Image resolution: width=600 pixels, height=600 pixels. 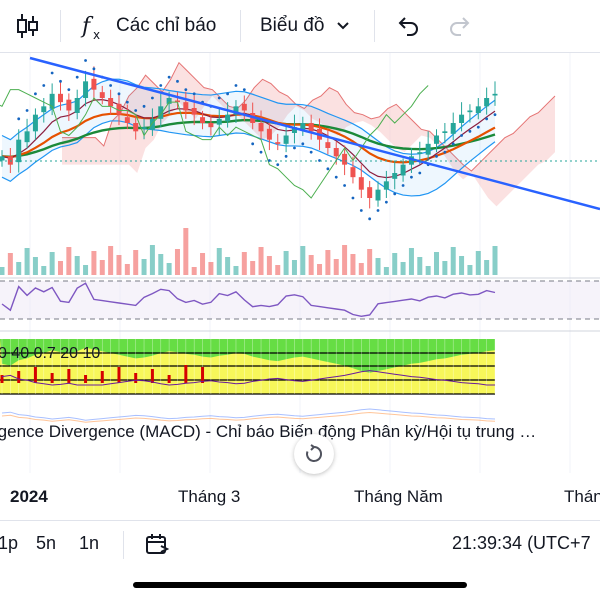 What do you see at coordinates (29, 496) in the screenshot?
I see `time-tick-2024: 2024` at bounding box center [29, 496].